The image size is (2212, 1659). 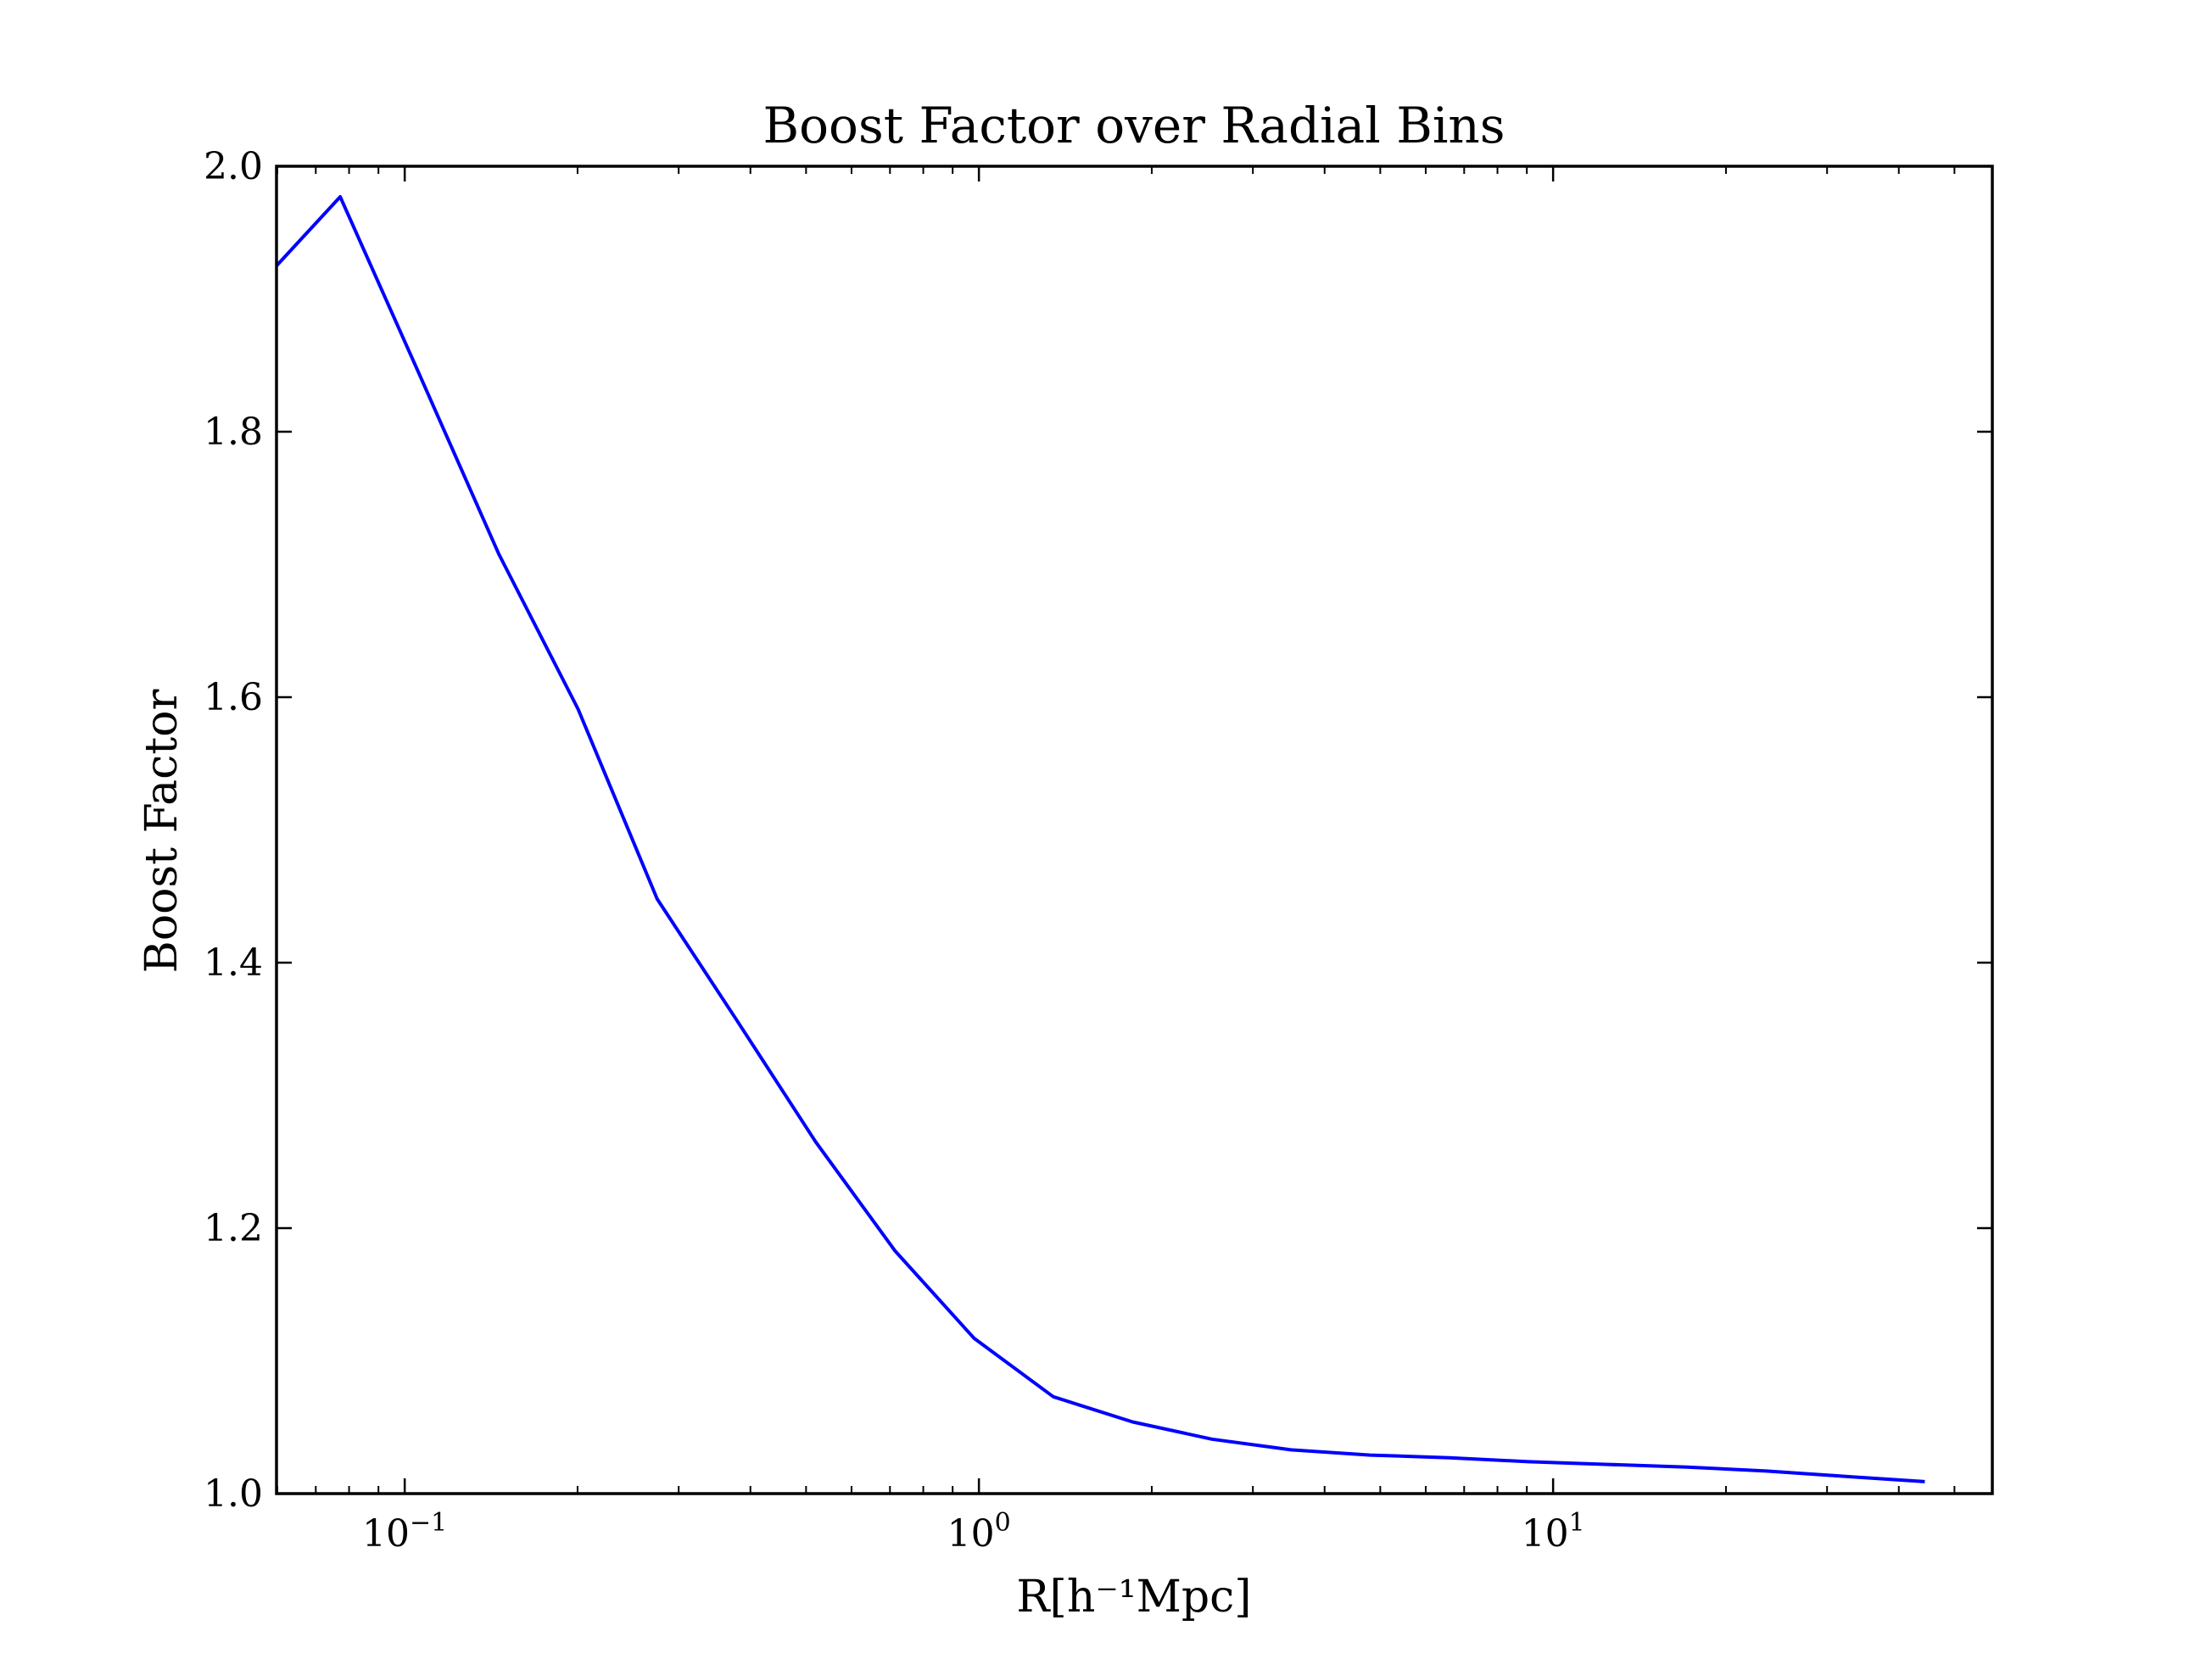 I want to click on chart-title: Boost Factor over Radial Bins, so click(x=1133, y=125).